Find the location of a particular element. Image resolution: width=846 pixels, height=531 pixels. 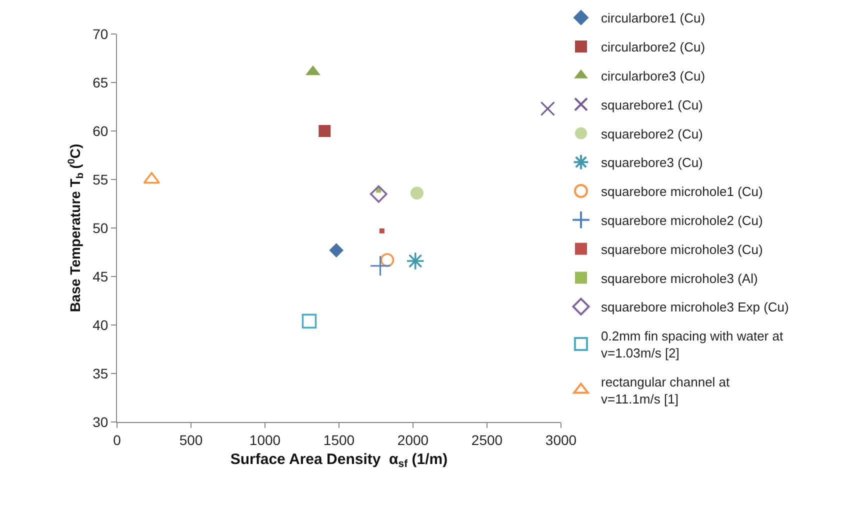

legend-label: squarebore1 (Cu) is located at coordinates (652, 104).